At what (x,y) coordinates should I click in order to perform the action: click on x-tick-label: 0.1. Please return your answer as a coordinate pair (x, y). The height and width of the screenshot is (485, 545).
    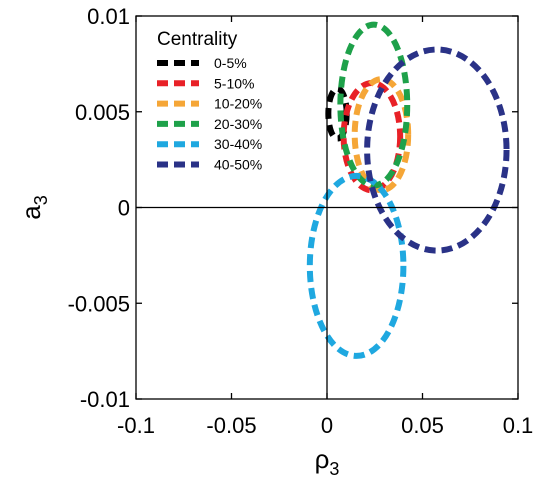
    Looking at the image, I should click on (518, 425).